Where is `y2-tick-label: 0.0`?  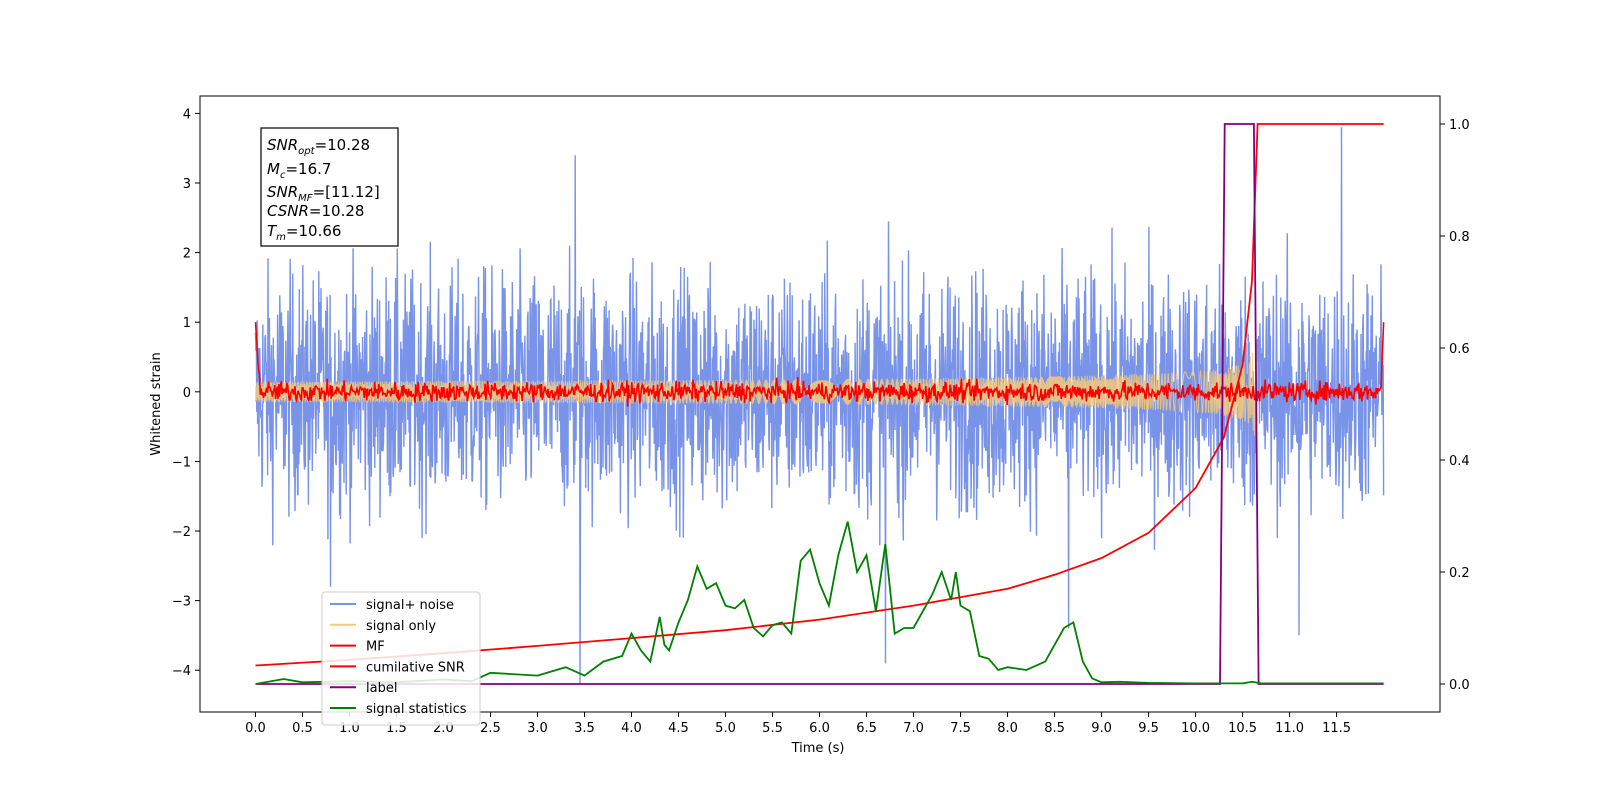
y2-tick-label: 0.0 is located at coordinates (1459, 685).